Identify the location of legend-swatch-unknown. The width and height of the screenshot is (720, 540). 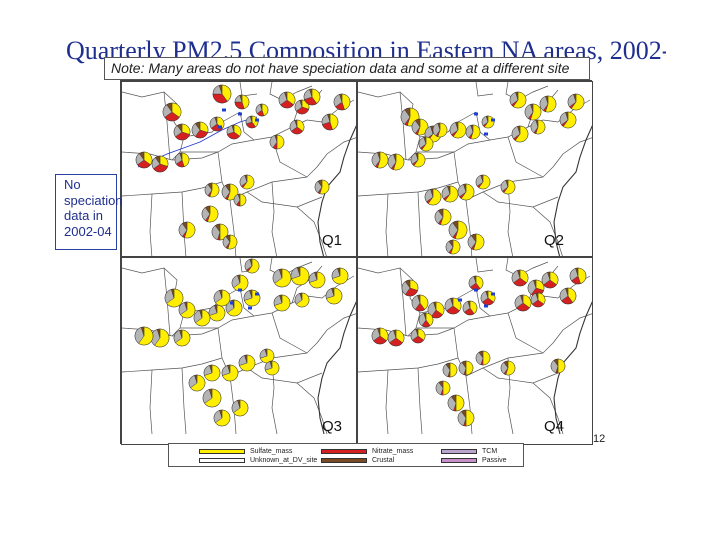
(222, 460).